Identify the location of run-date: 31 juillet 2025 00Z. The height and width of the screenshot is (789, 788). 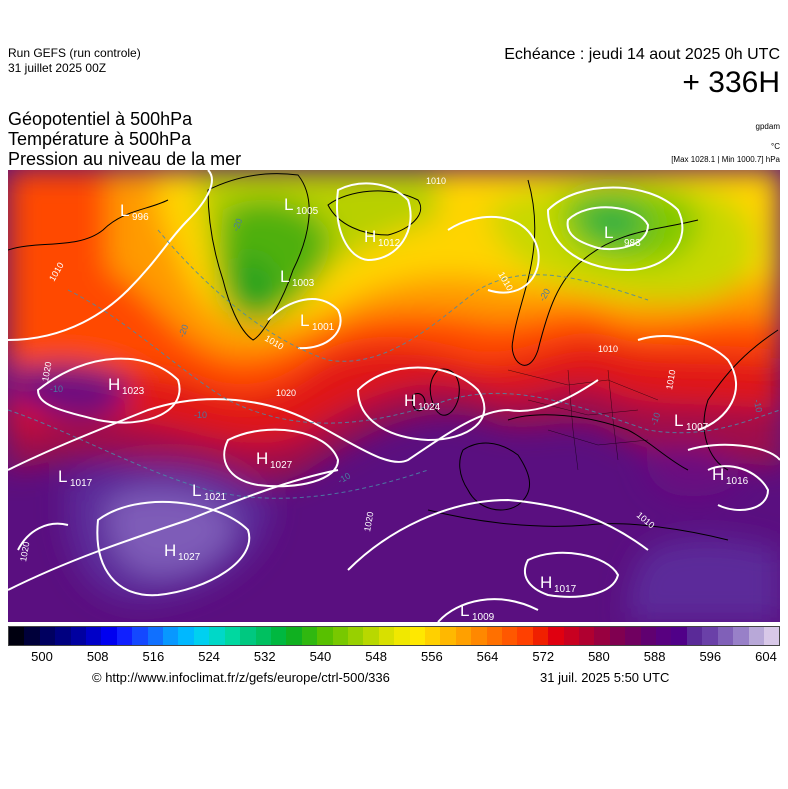
(57, 68).